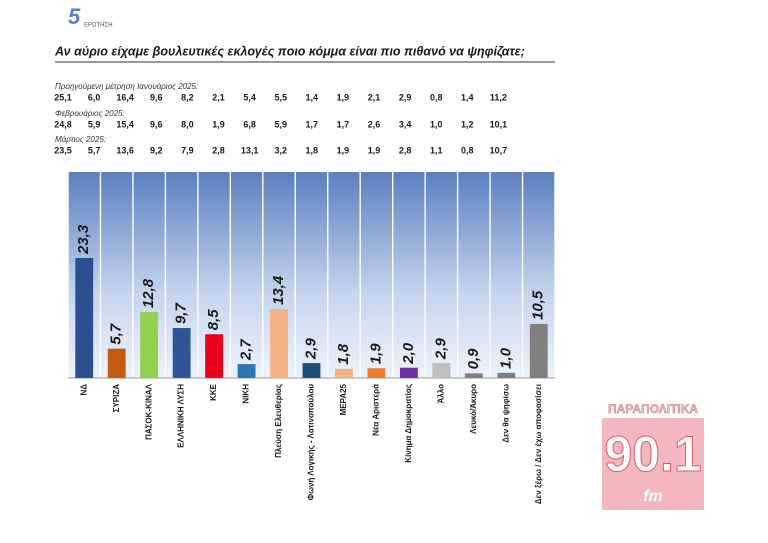  I want to click on previous-value: 13,1, so click(250, 150).